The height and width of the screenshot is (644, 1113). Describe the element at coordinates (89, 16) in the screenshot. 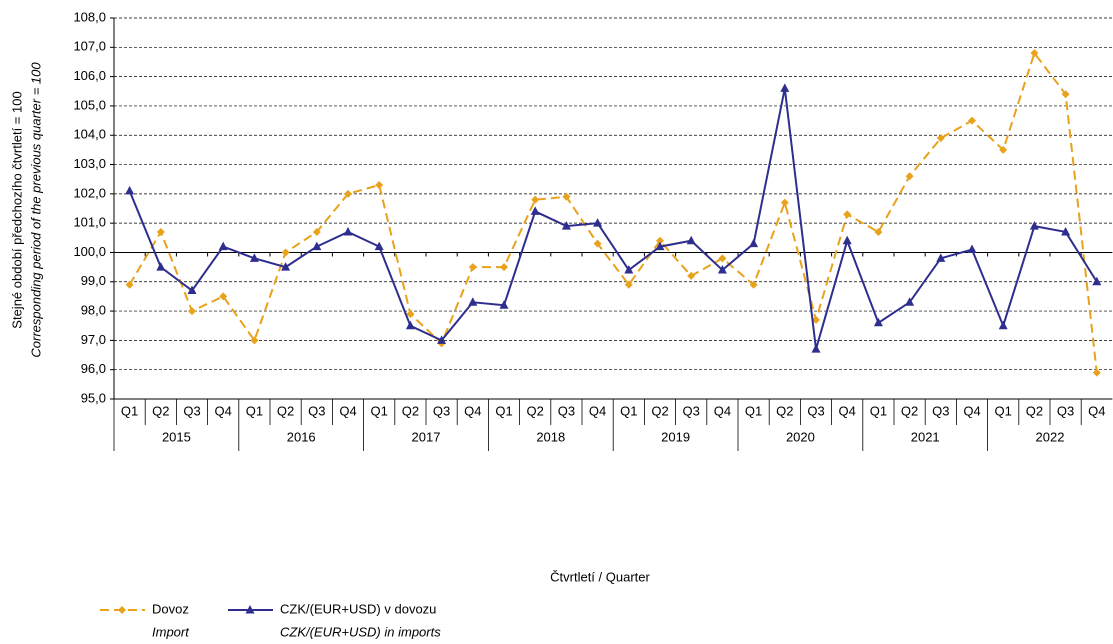

I see `y-tick-label: 108,0` at that location.